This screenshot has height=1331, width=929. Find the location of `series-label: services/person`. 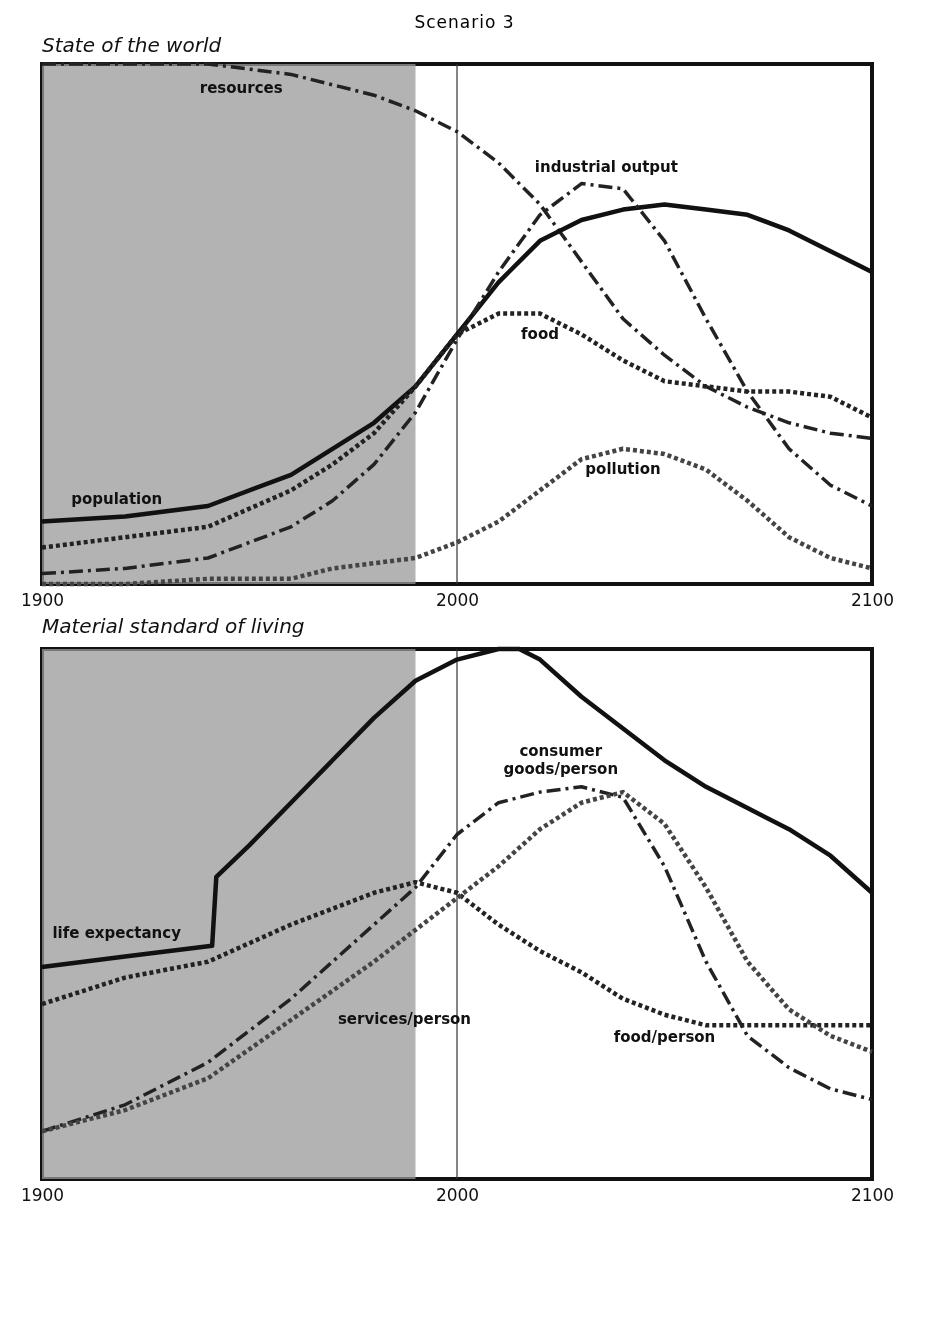

series-label: services/person is located at coordinates (404, 1018).